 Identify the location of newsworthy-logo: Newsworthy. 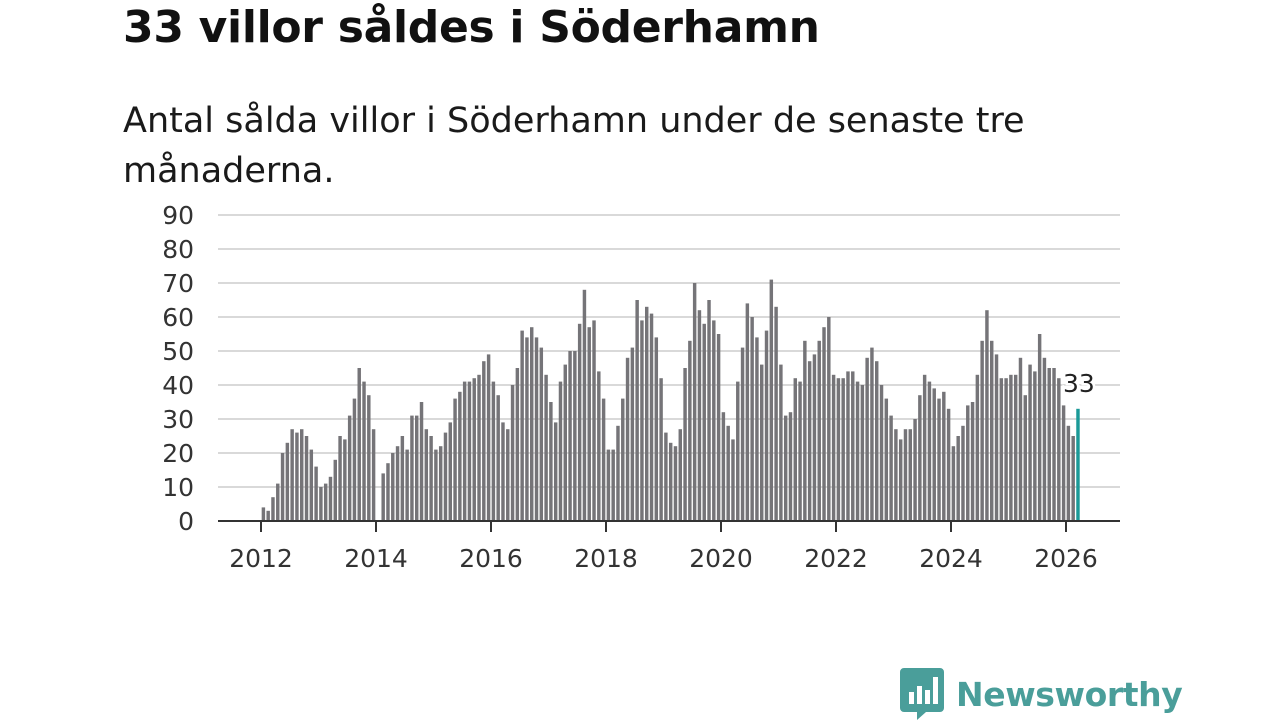
(1041, 694).